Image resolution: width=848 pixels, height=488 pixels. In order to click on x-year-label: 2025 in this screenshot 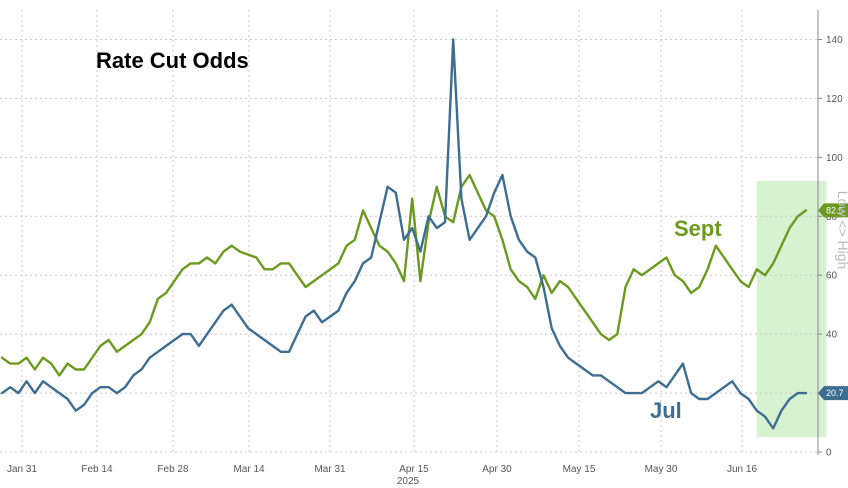, I will do `click(408, 481)`.